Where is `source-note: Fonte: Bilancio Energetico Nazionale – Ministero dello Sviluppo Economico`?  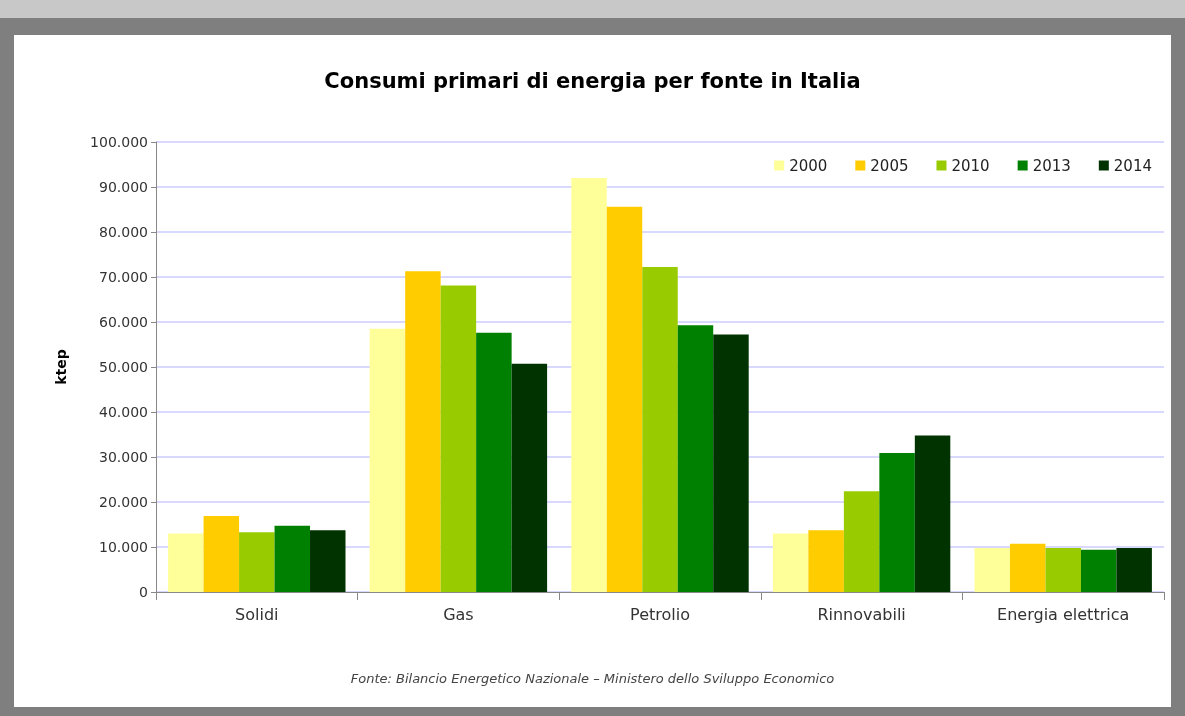 source-note: Fonte: Bilancio Energetico Nazionale – Ministero dello Sviluppo Economico is located at coordinates (592, 678).